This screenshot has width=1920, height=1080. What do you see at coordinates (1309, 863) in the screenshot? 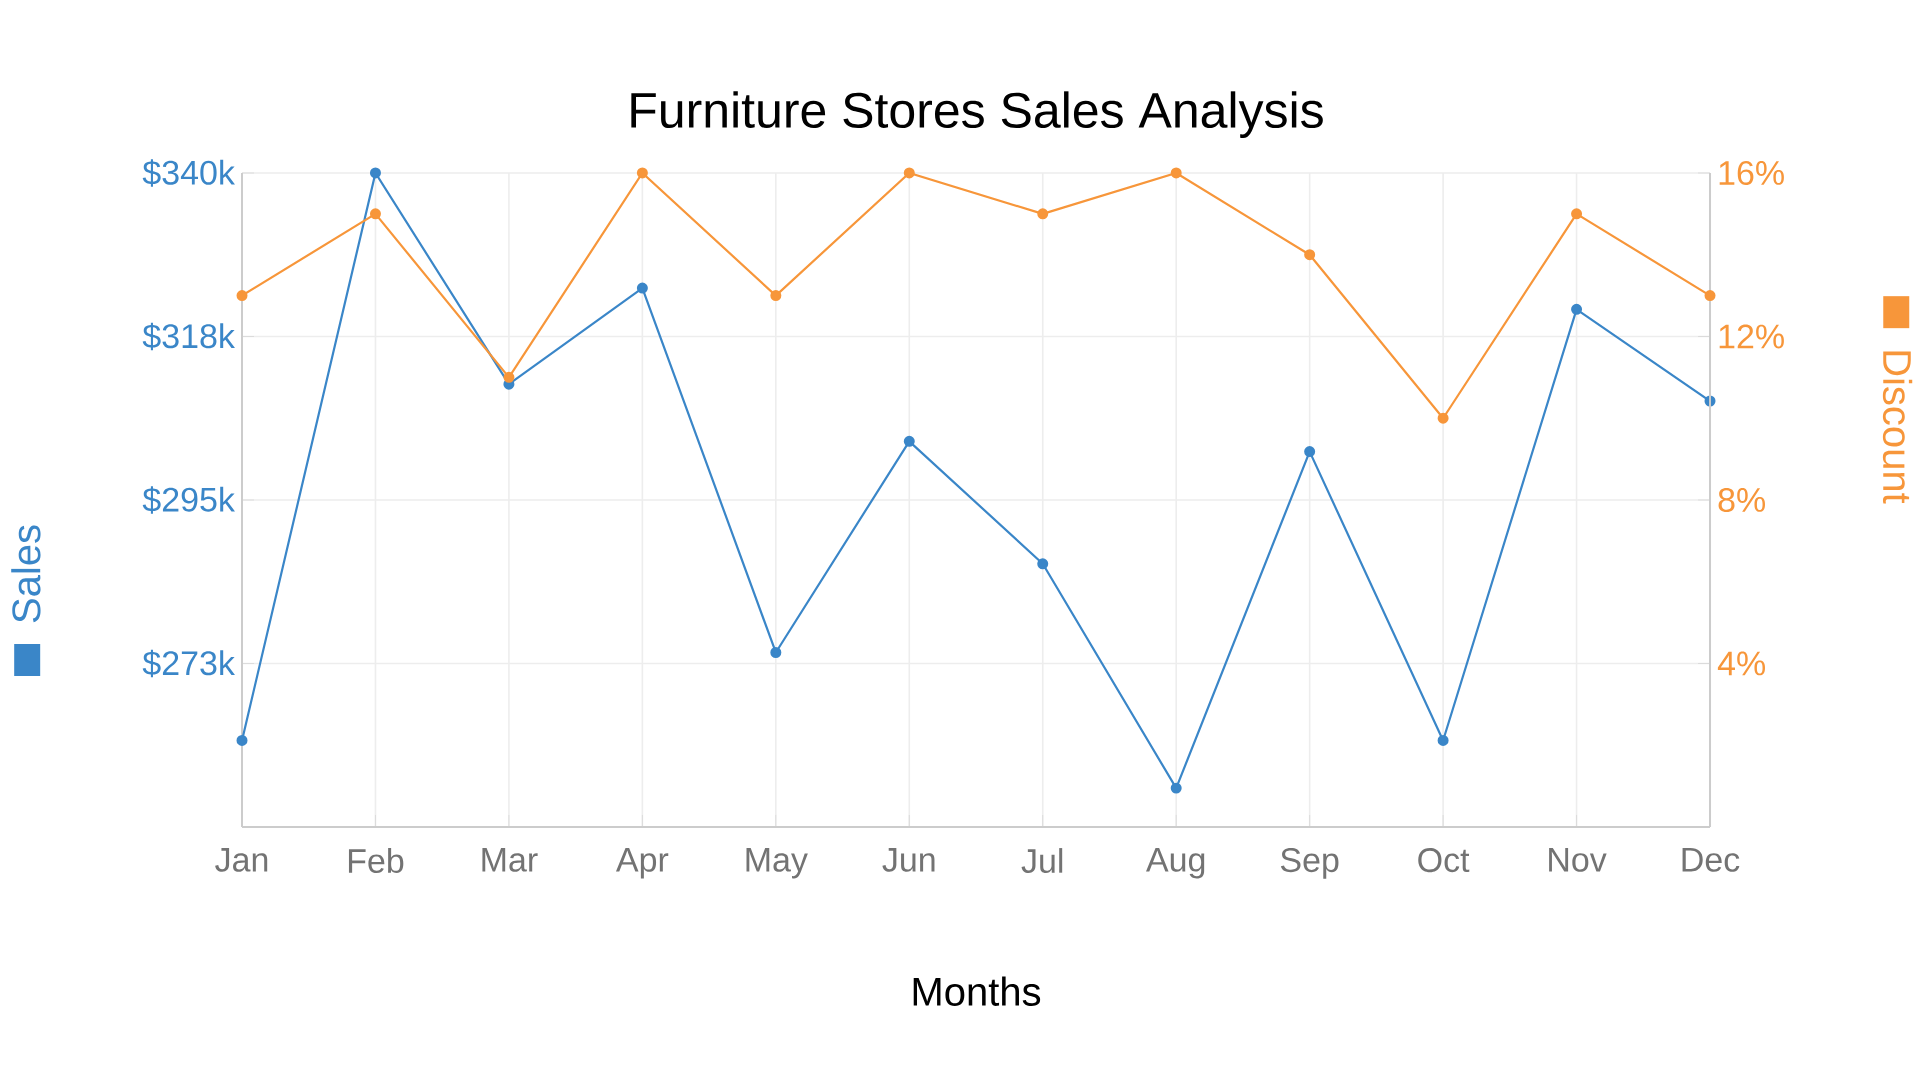
I see `x-tick-label: Sep` at bounding box center [1309, 863].